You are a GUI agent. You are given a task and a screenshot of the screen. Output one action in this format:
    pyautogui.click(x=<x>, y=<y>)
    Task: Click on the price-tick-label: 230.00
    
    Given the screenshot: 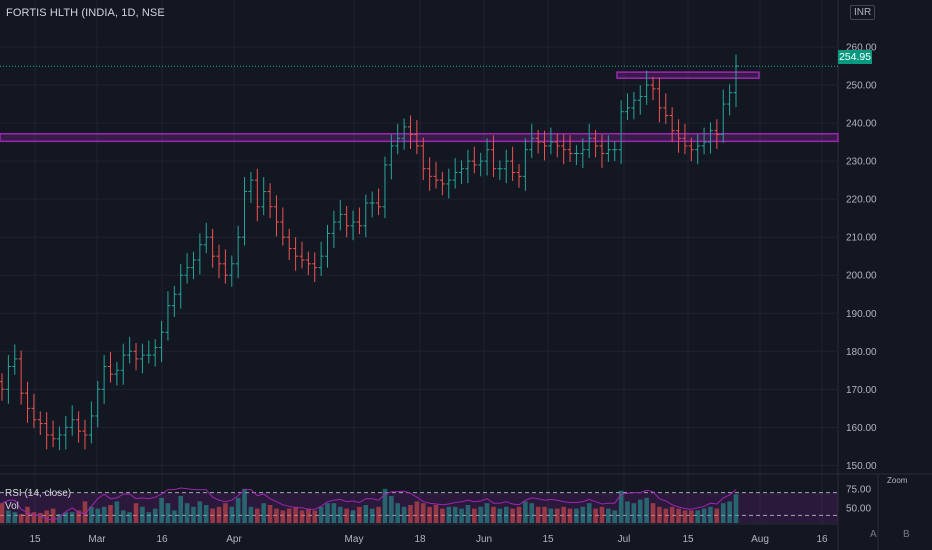 What is the action you would take?
    pyautogui.click(x=861, y=162)
    